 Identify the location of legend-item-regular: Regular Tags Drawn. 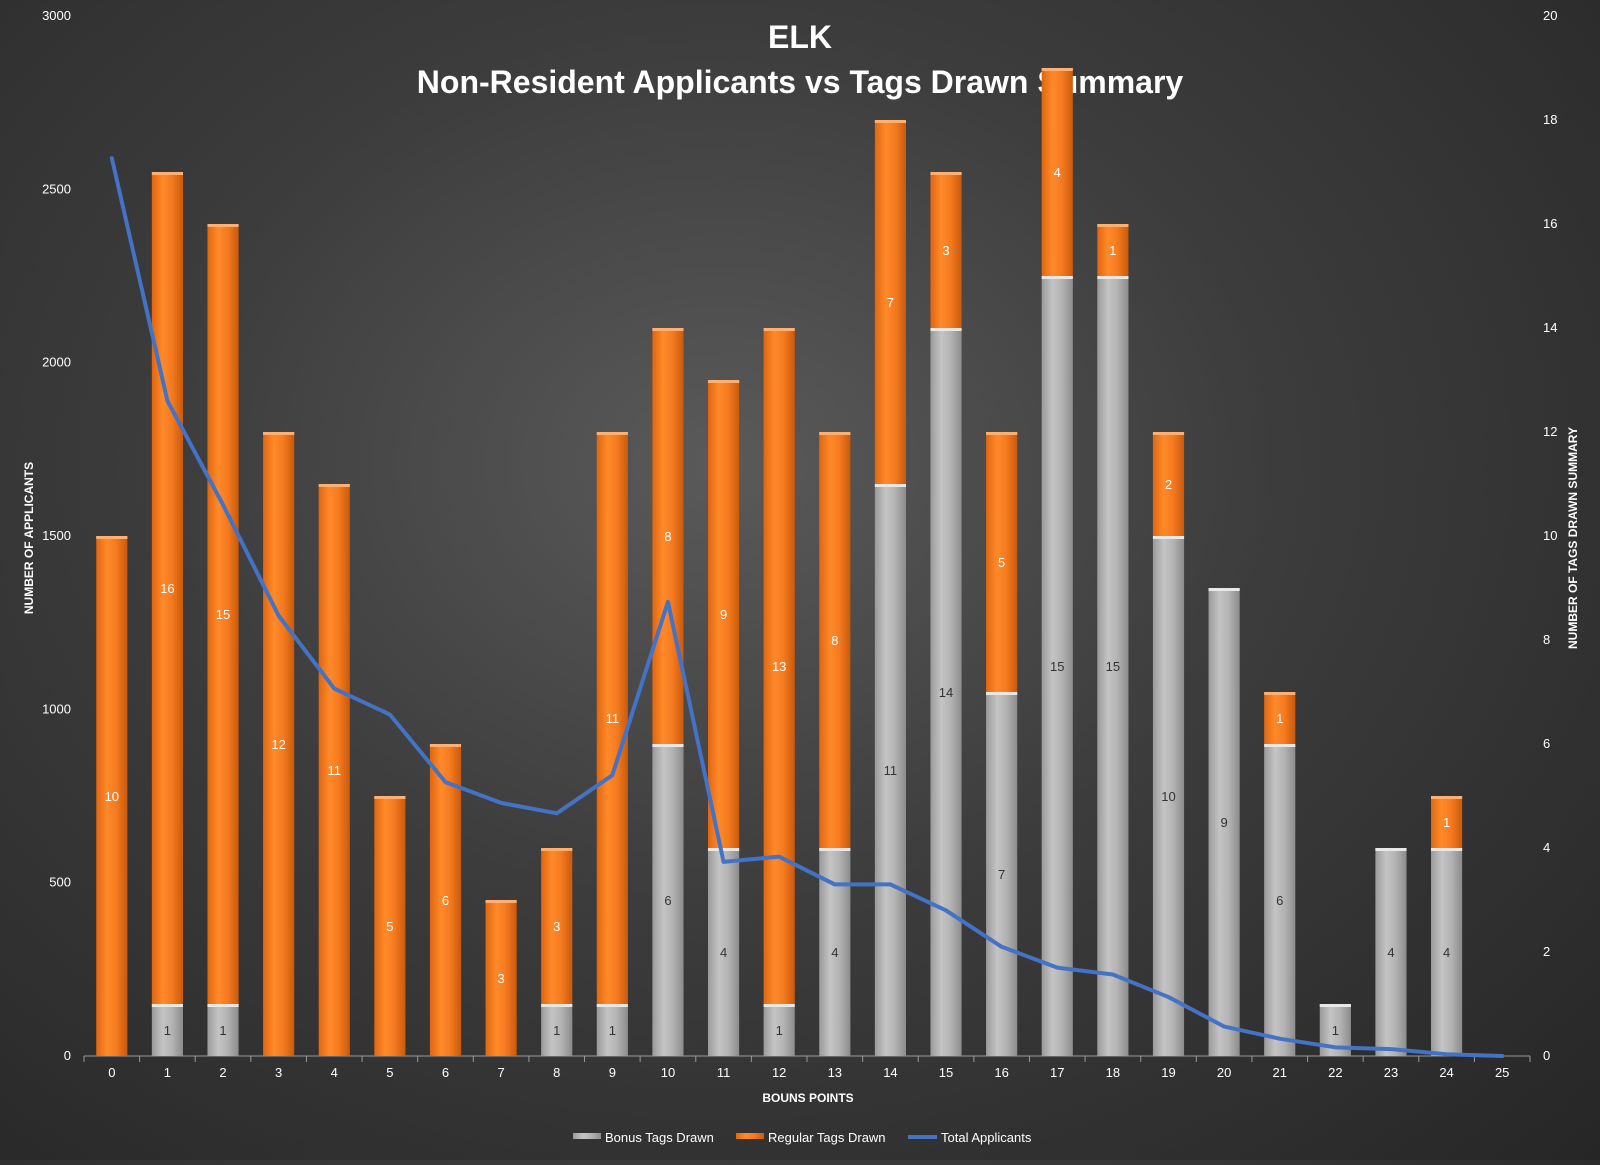
(811, 1137).